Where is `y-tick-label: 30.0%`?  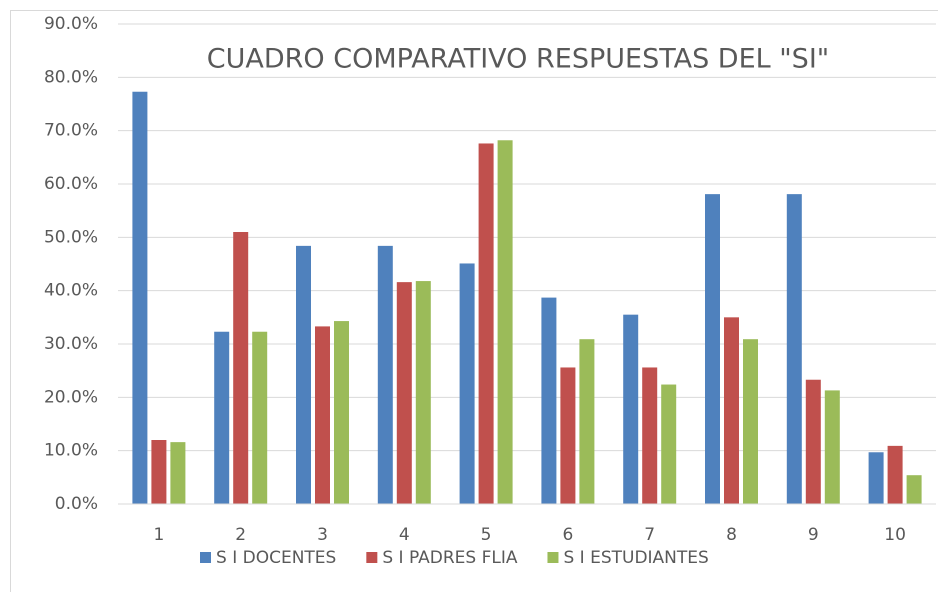 y-tick-label: 30.0% is located at coordinates (71, 344).